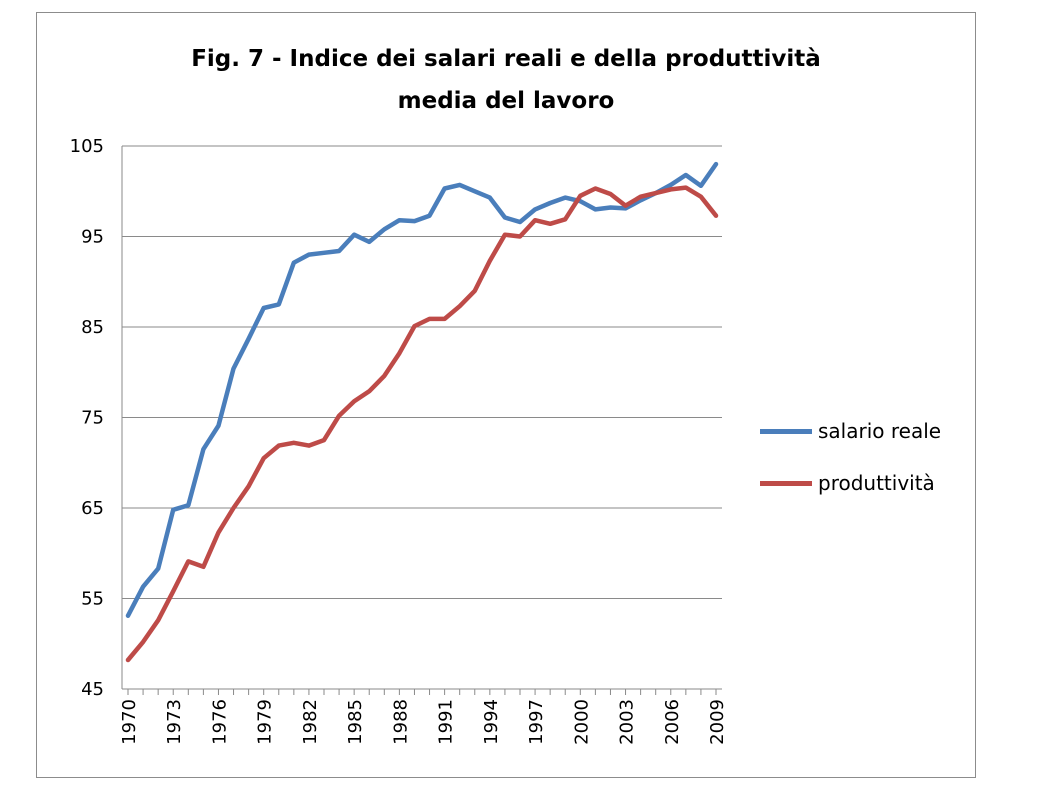  Describe the element at coordinates (672, 722) in the screenshot. I see `x-tick-label-2006: 2006` at that location.